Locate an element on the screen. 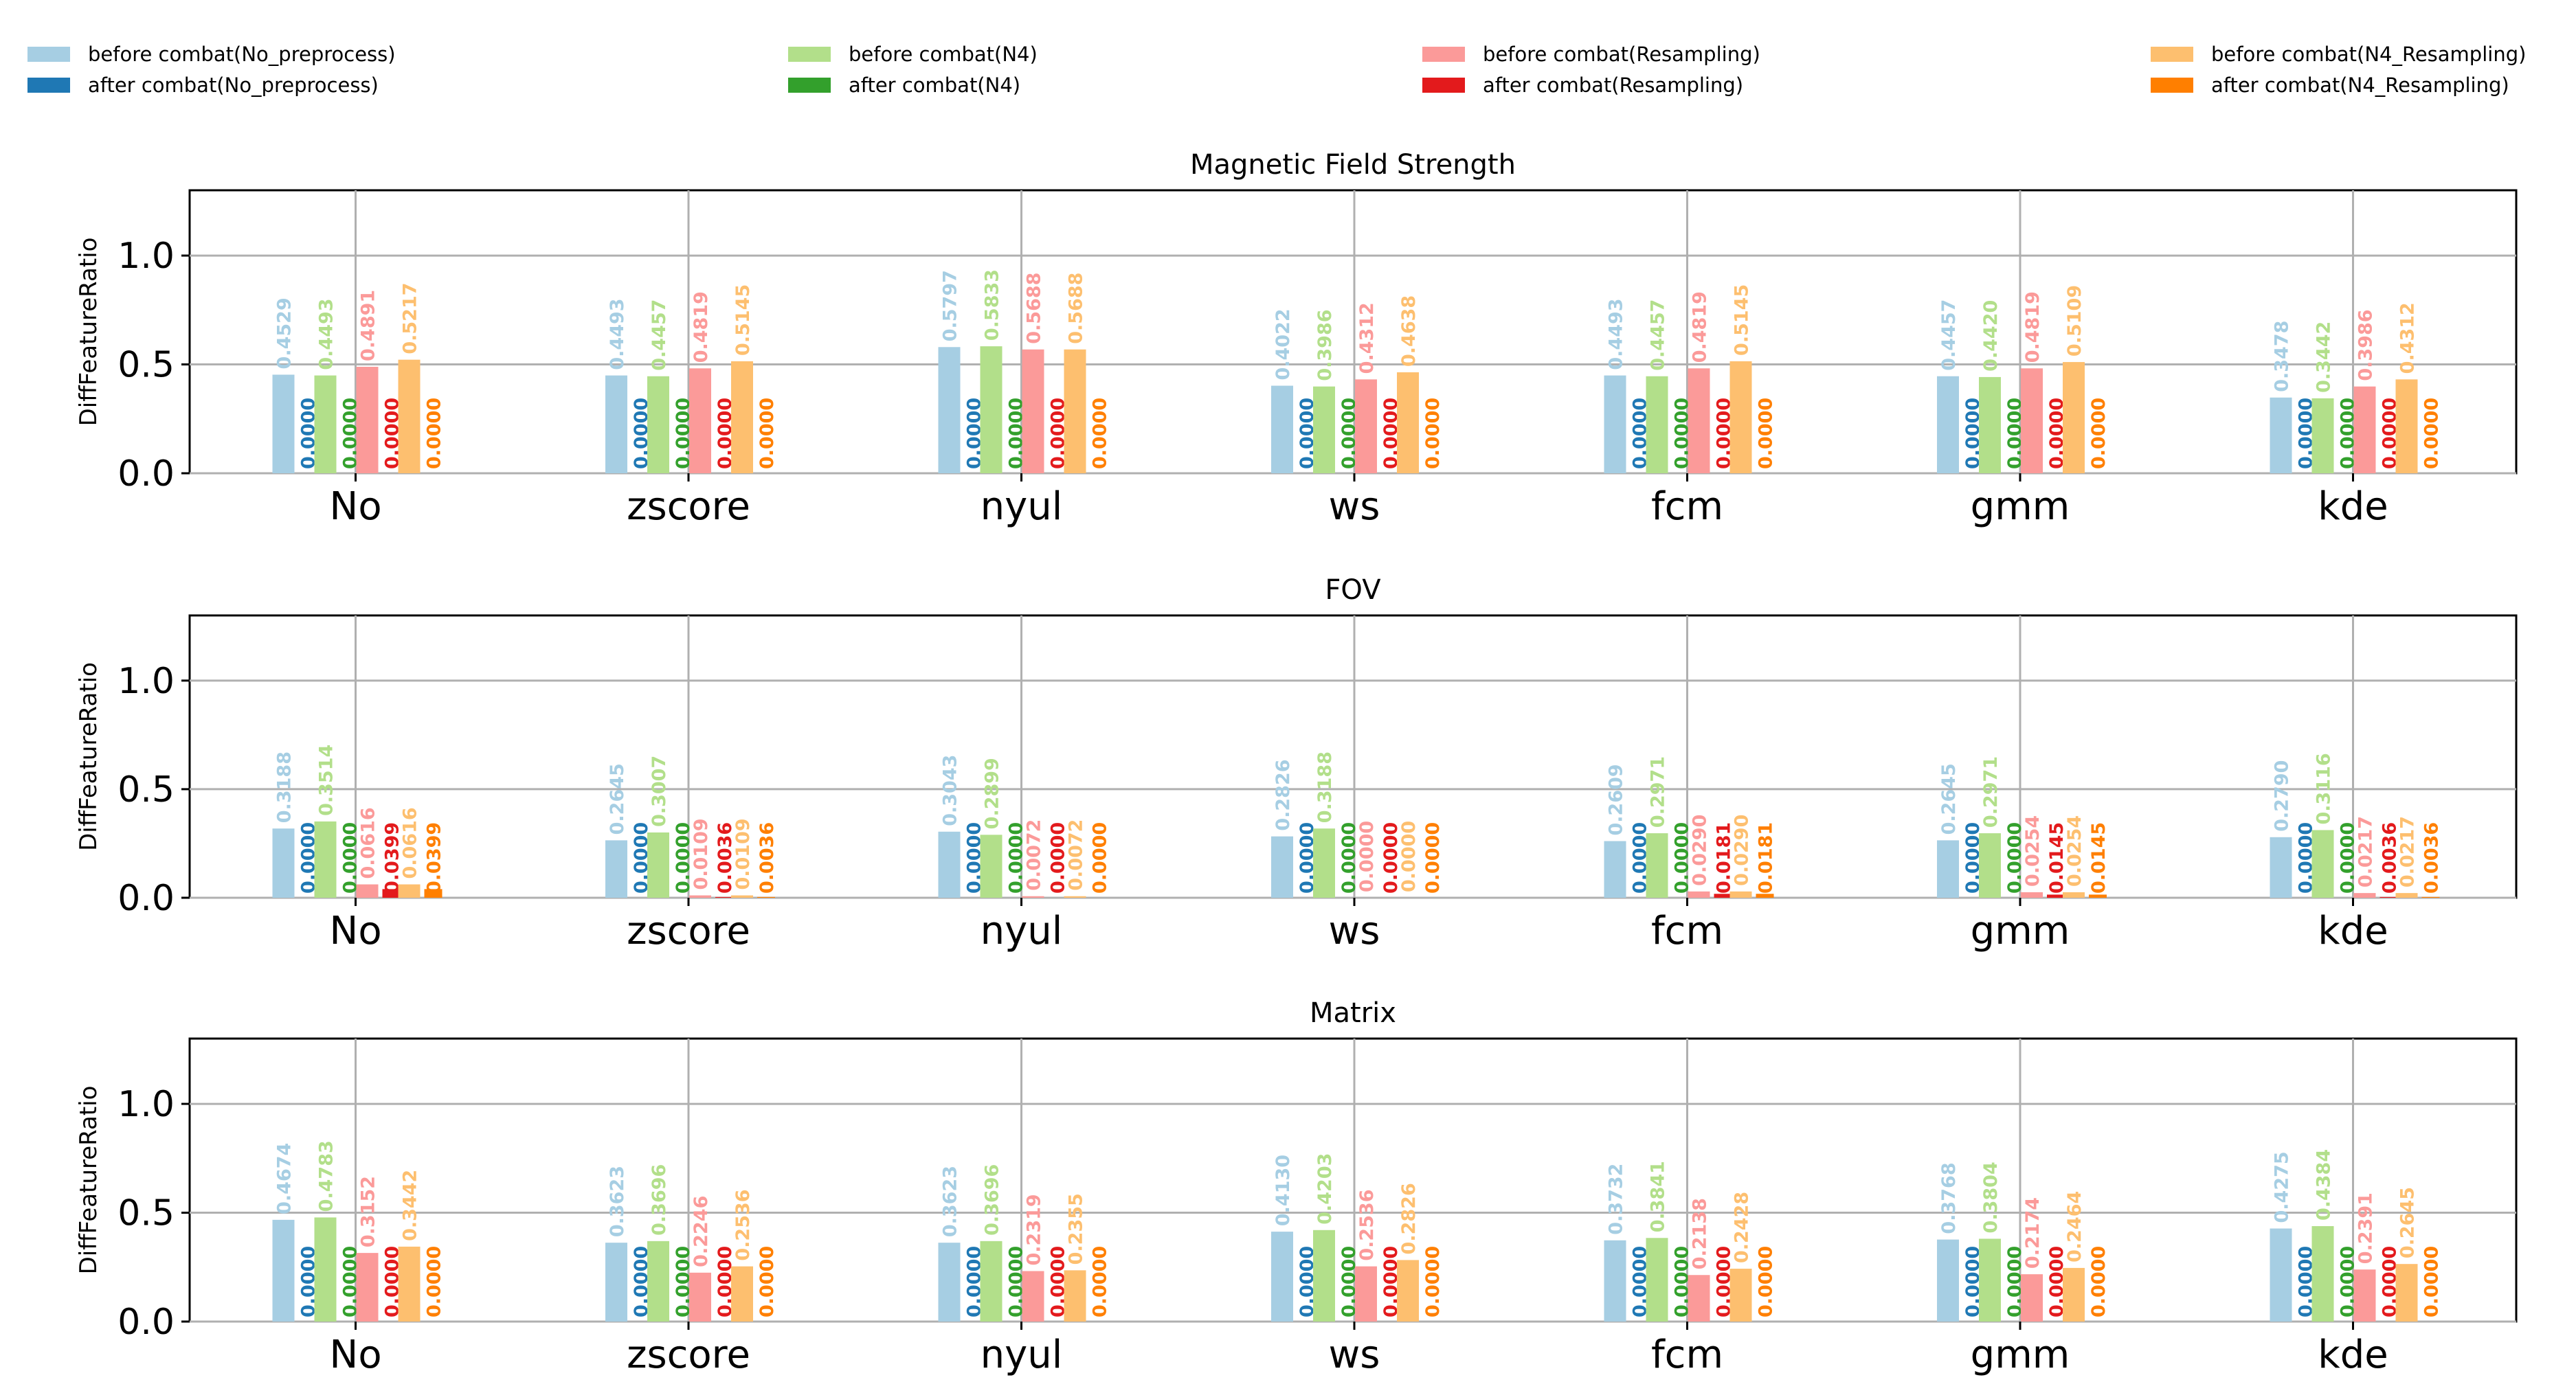  data-label: 0.3116 is located at coordinates (2324, 788).